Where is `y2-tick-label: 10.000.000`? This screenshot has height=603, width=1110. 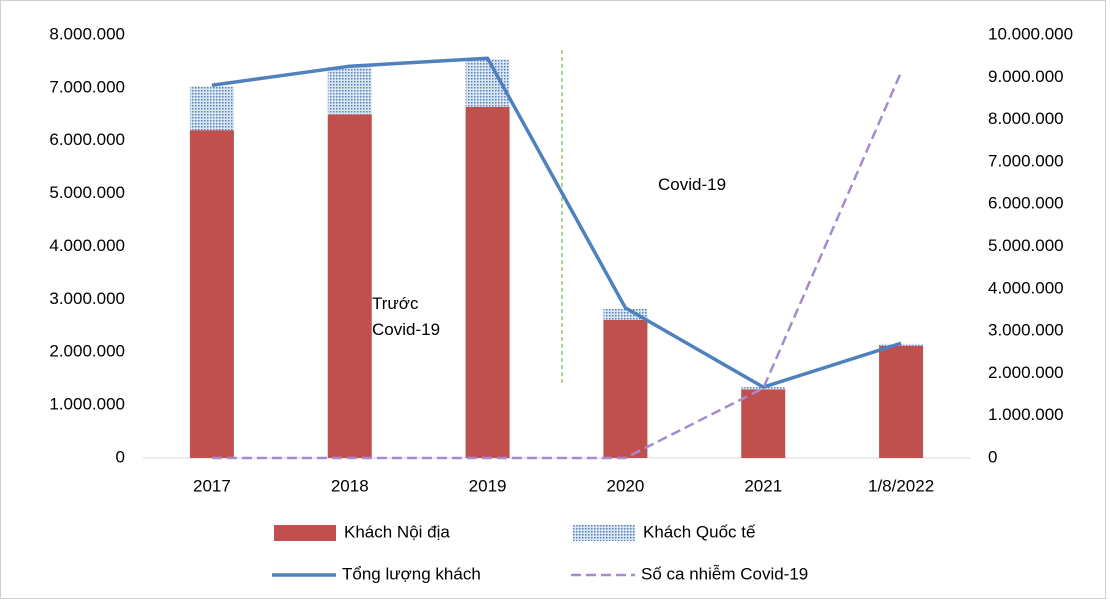
y2-tick-label: 10.000.000 is located at coordinates (1030, 33).